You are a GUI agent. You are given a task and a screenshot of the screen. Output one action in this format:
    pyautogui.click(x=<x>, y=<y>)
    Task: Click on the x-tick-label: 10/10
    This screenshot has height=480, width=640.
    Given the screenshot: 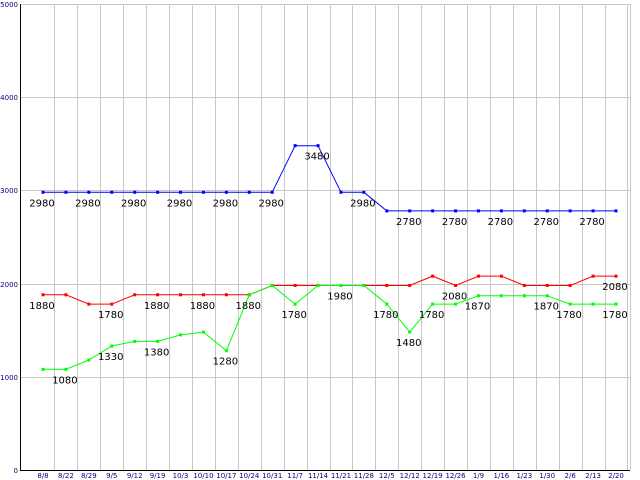 What is the action you would take?
    pyautogui.click(x=203, y=476)
    